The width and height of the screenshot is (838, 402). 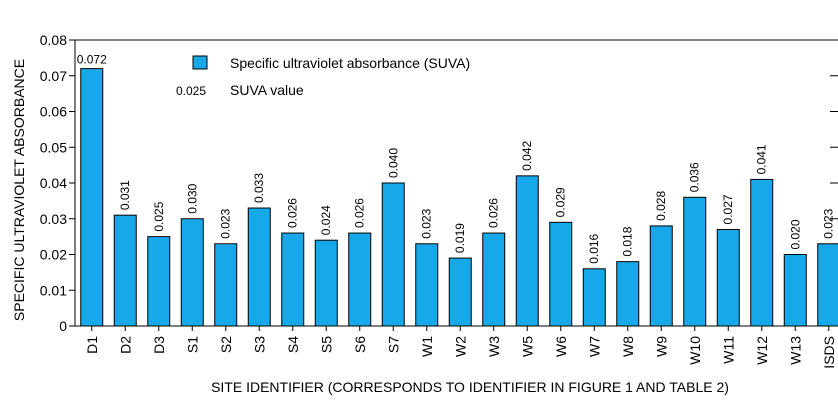 I want to click on value-label: 0.020, so click(x=795, y=234).